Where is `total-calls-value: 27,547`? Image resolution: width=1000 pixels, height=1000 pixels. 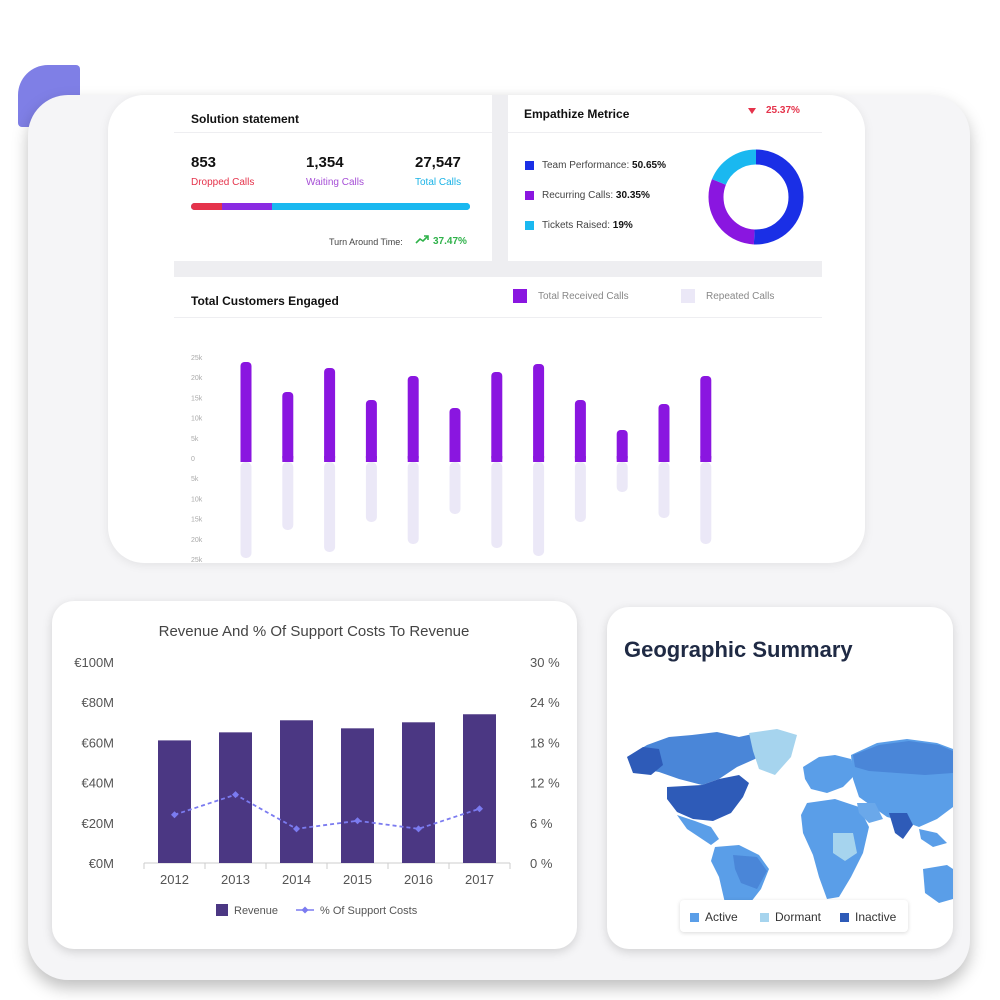 total-calls-value: 27,547 is located at coordinates (438, 162).